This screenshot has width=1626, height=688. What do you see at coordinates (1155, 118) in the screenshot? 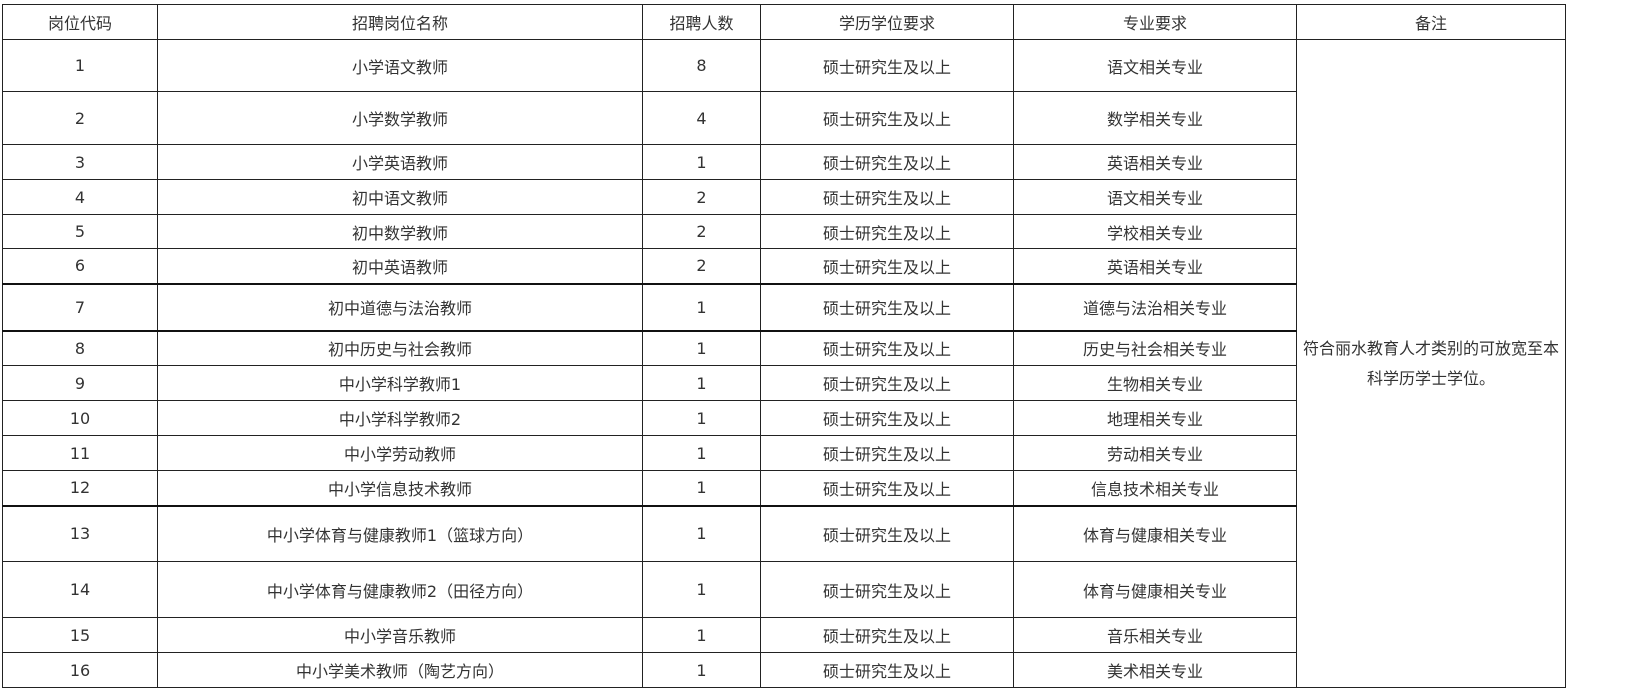
I see `cell-major: 数学相关专业` at bounding box center [1155, 118].